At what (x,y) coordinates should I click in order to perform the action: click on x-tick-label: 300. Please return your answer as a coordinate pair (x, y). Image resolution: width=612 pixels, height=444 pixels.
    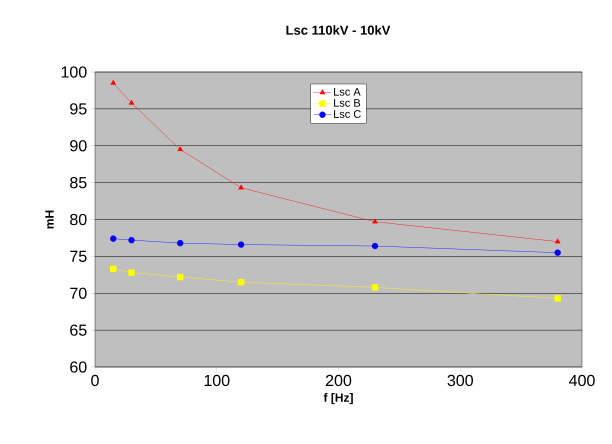
    Looking at the image, I should click on (460, 380).